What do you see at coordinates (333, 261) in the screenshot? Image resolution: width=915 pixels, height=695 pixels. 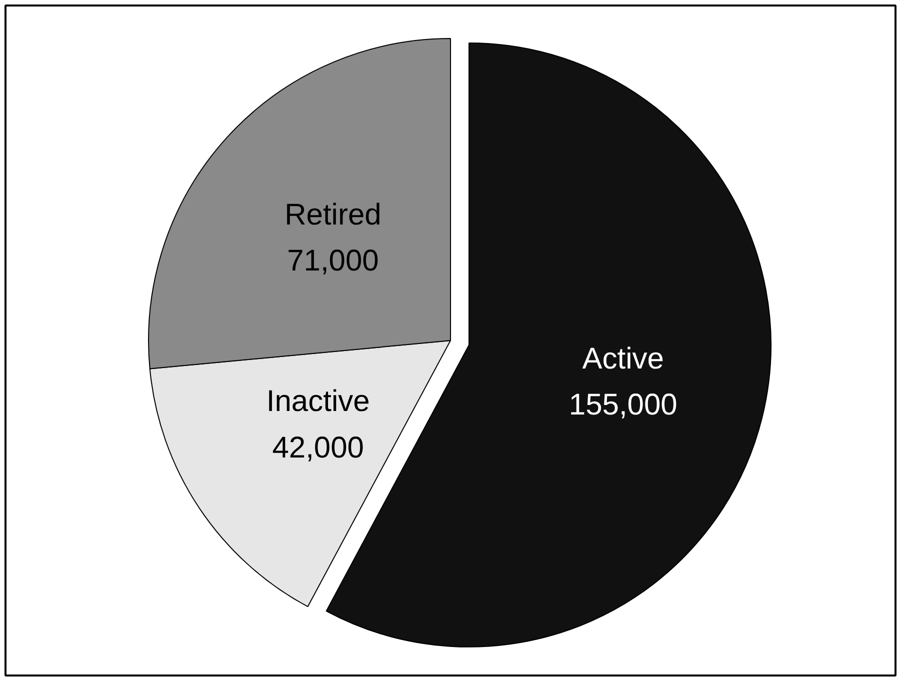 I see `data-label: 71,000` at bounding box center [333, 261].